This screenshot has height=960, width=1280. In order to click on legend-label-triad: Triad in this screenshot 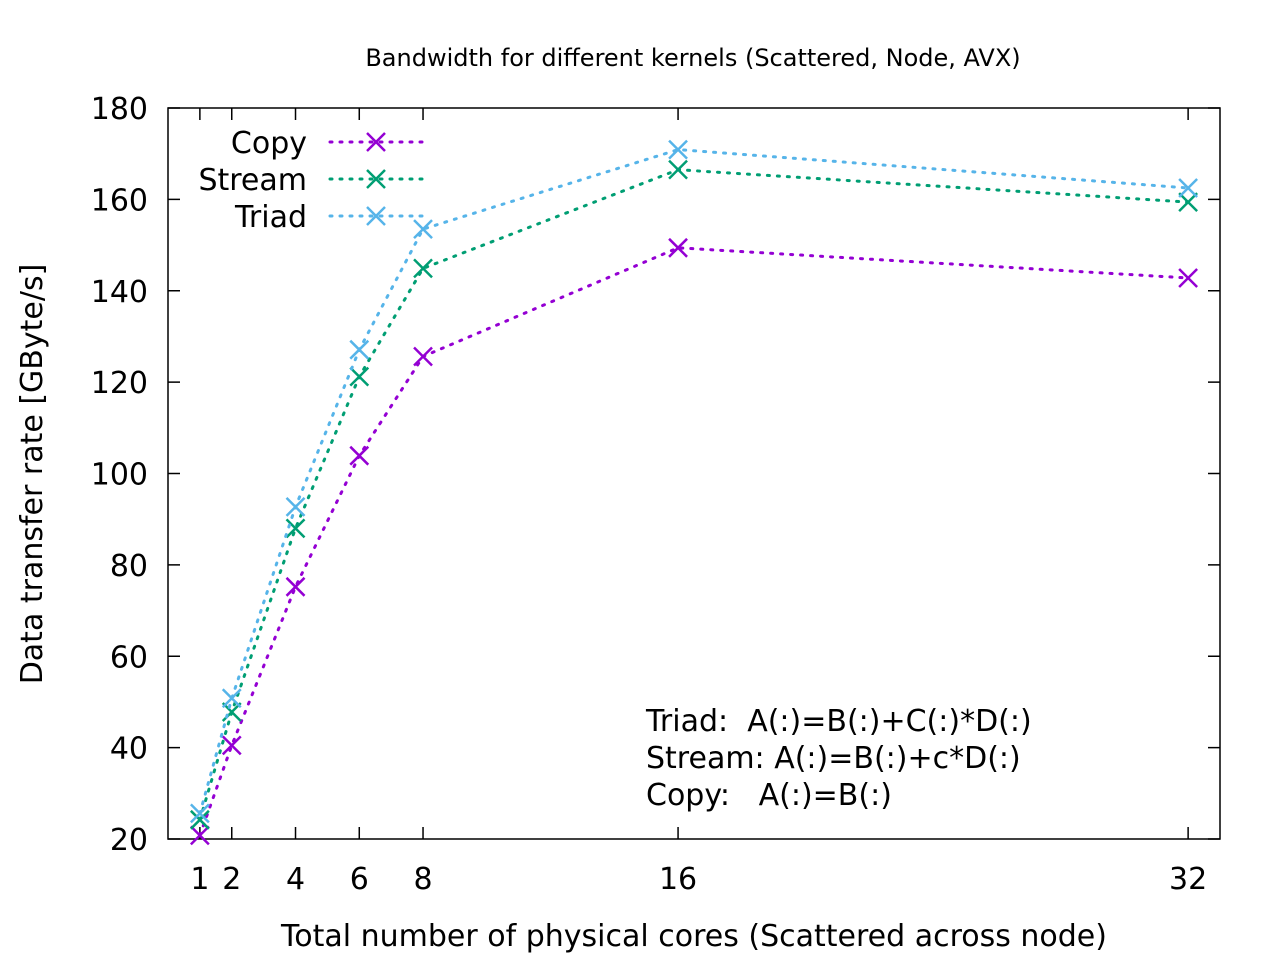, I will do `click(270, 217)`.